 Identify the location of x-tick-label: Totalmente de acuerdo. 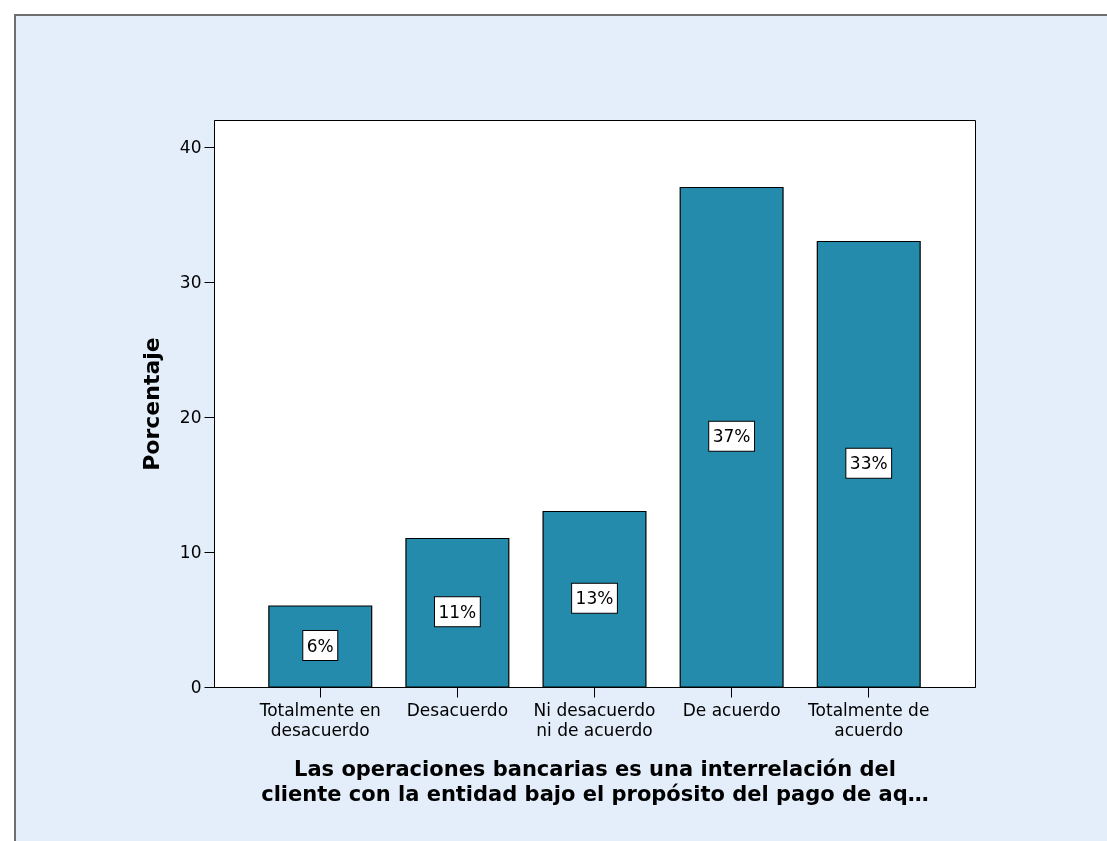
(868, 719).